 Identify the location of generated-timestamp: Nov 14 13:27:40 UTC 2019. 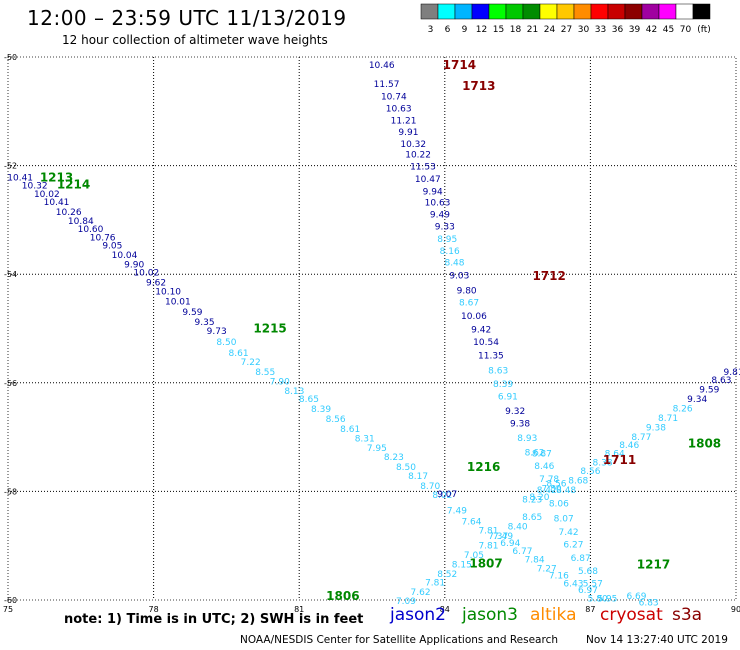
(657, 640).